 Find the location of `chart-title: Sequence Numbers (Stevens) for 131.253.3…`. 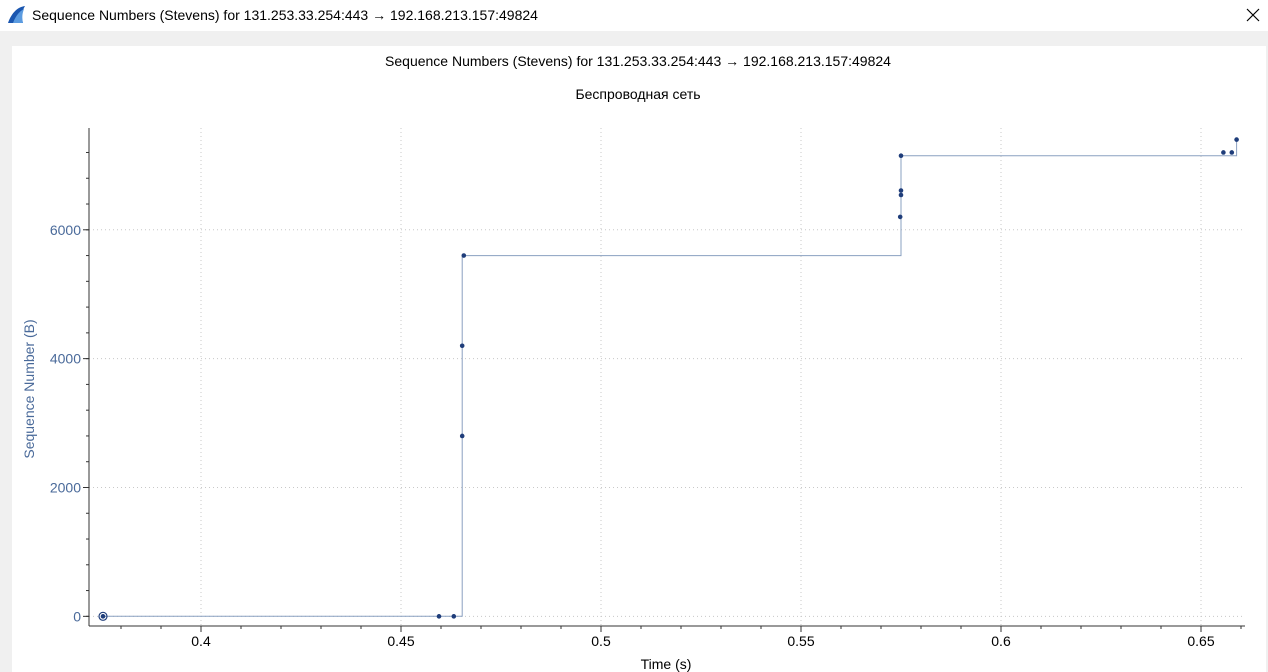

chart-title: Sequence Numbers (Stevens) for 131.253.3… is located at coordinates (638, 61).